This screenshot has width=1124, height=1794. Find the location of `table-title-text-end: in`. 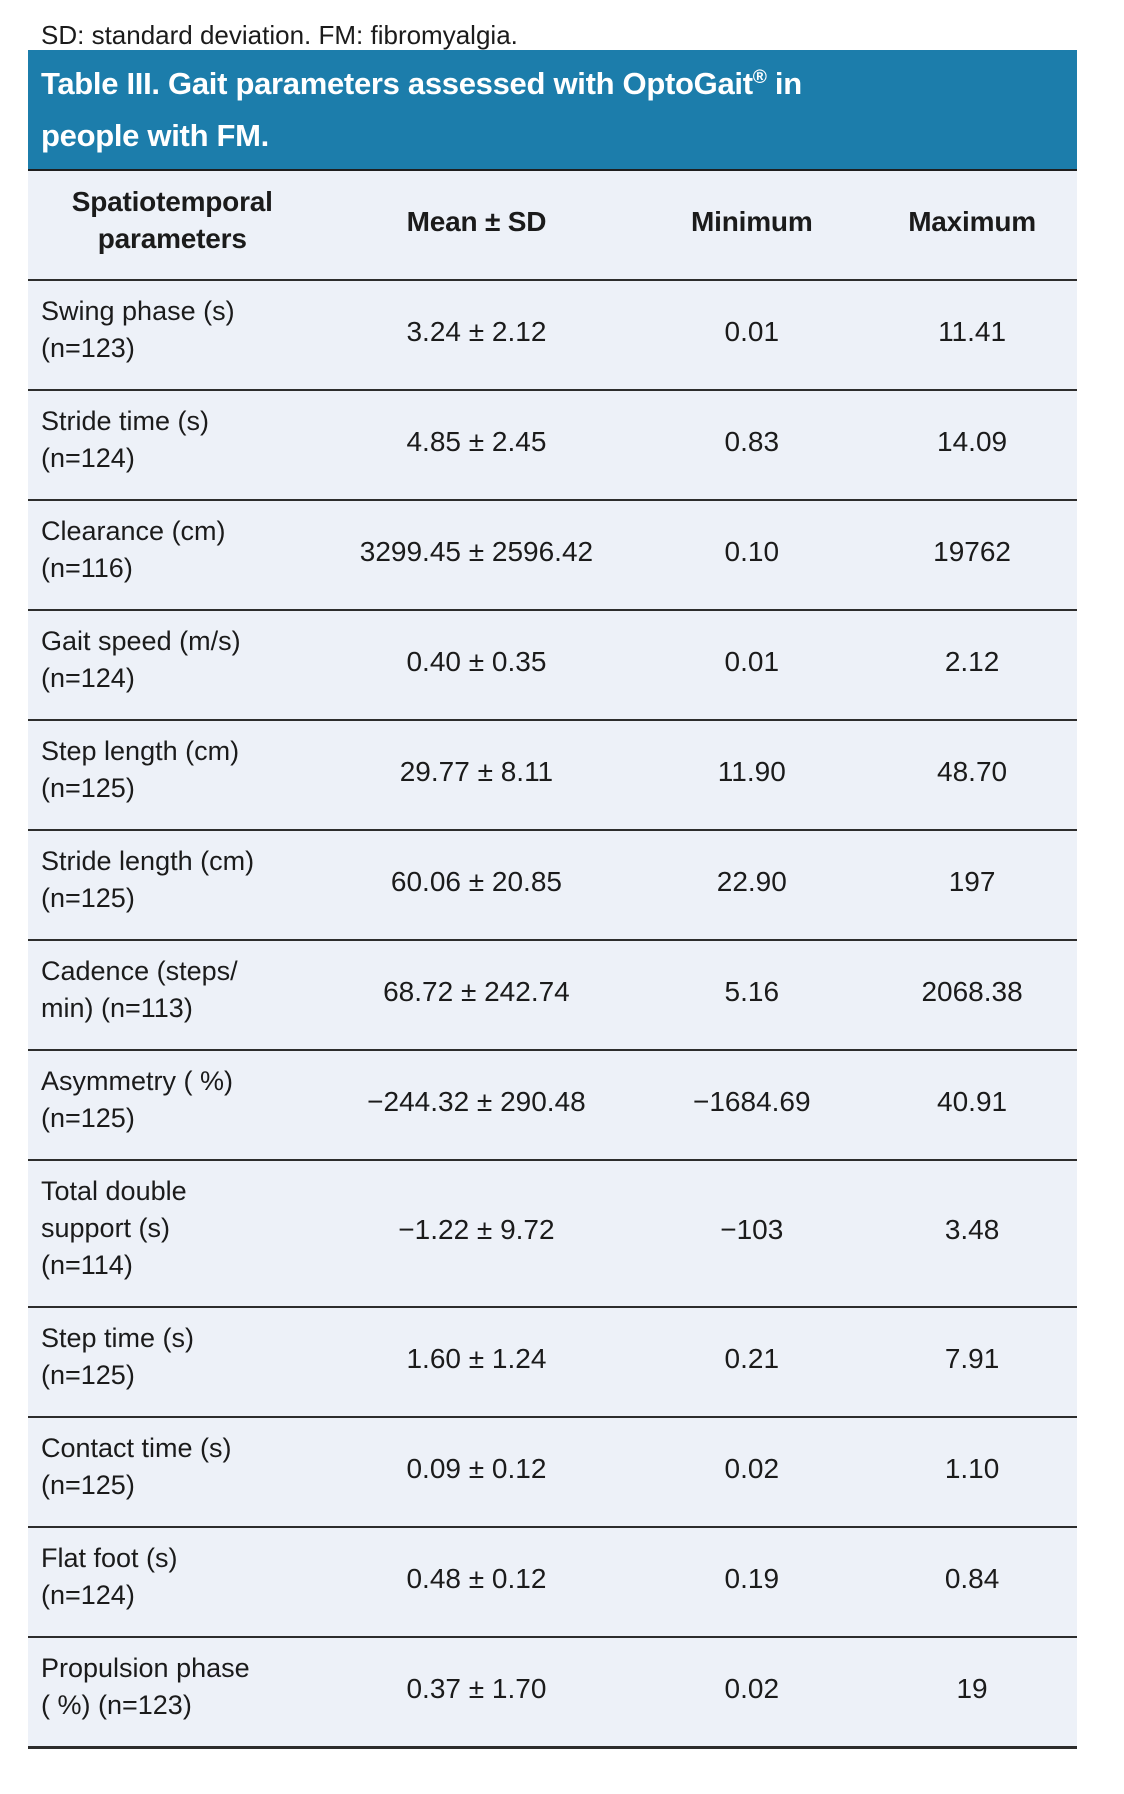

table-title-text-end: in is located at coordinates (784, 83).